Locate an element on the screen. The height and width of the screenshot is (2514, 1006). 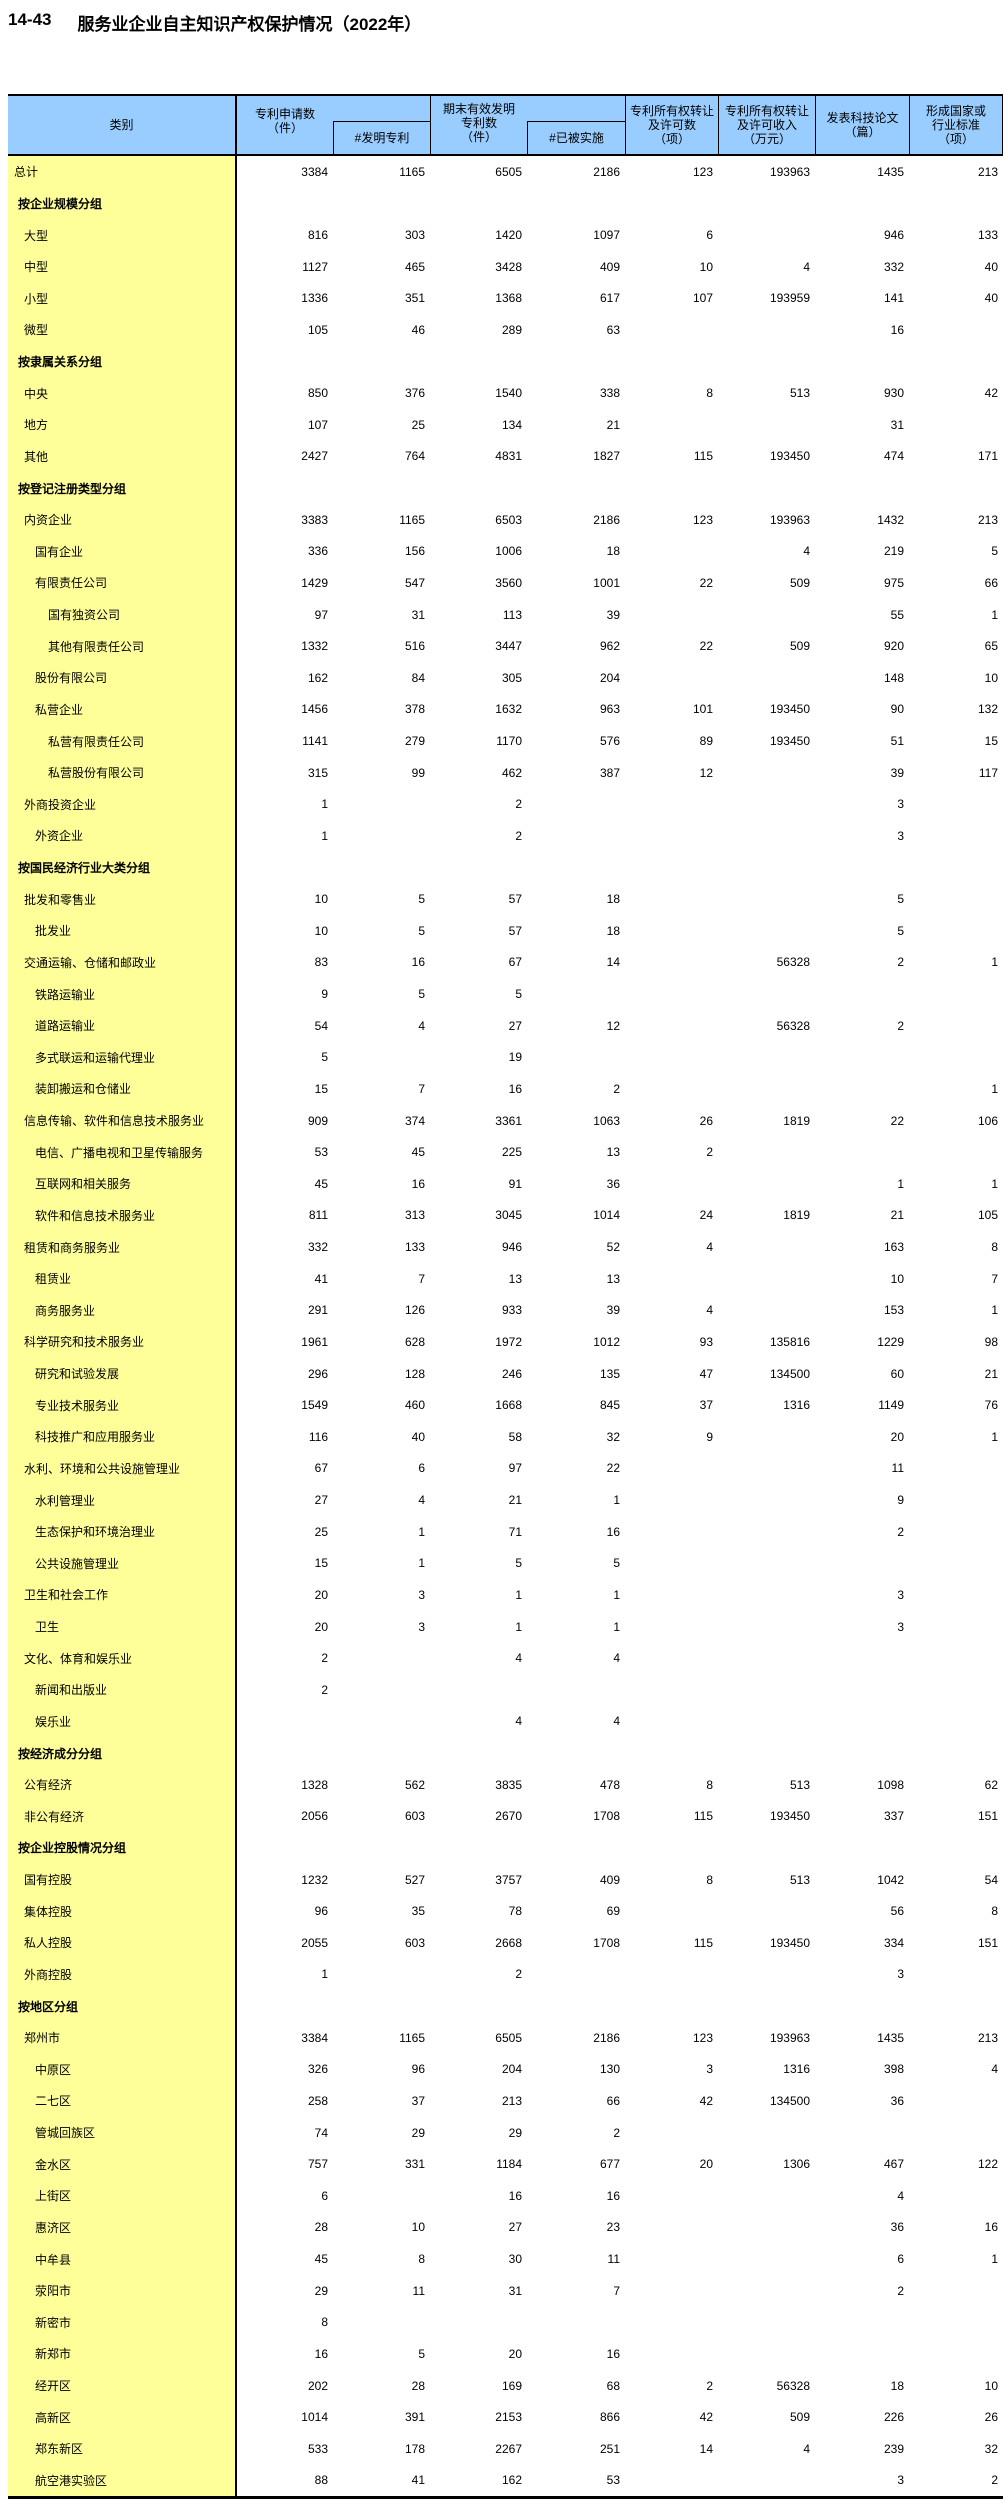
cell-value: 811 is located at coordinates (318, 1215).